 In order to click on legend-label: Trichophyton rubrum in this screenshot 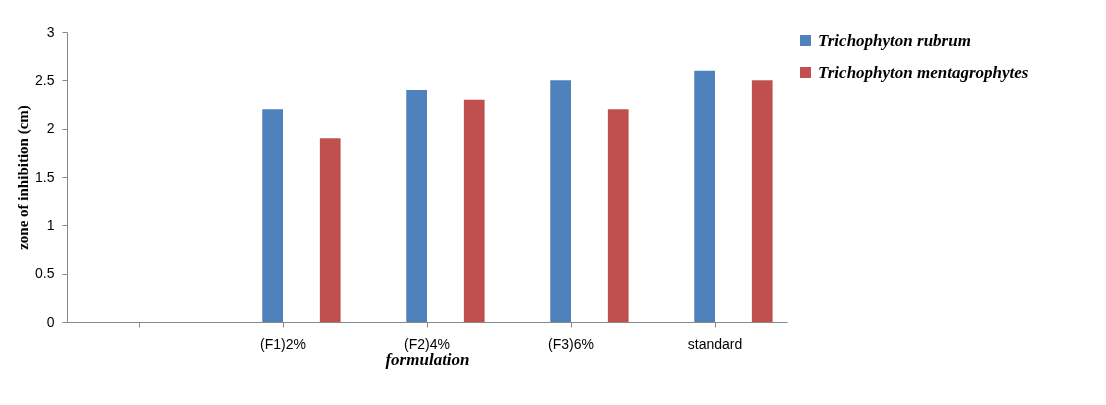, I will do `click(894, 40)`.